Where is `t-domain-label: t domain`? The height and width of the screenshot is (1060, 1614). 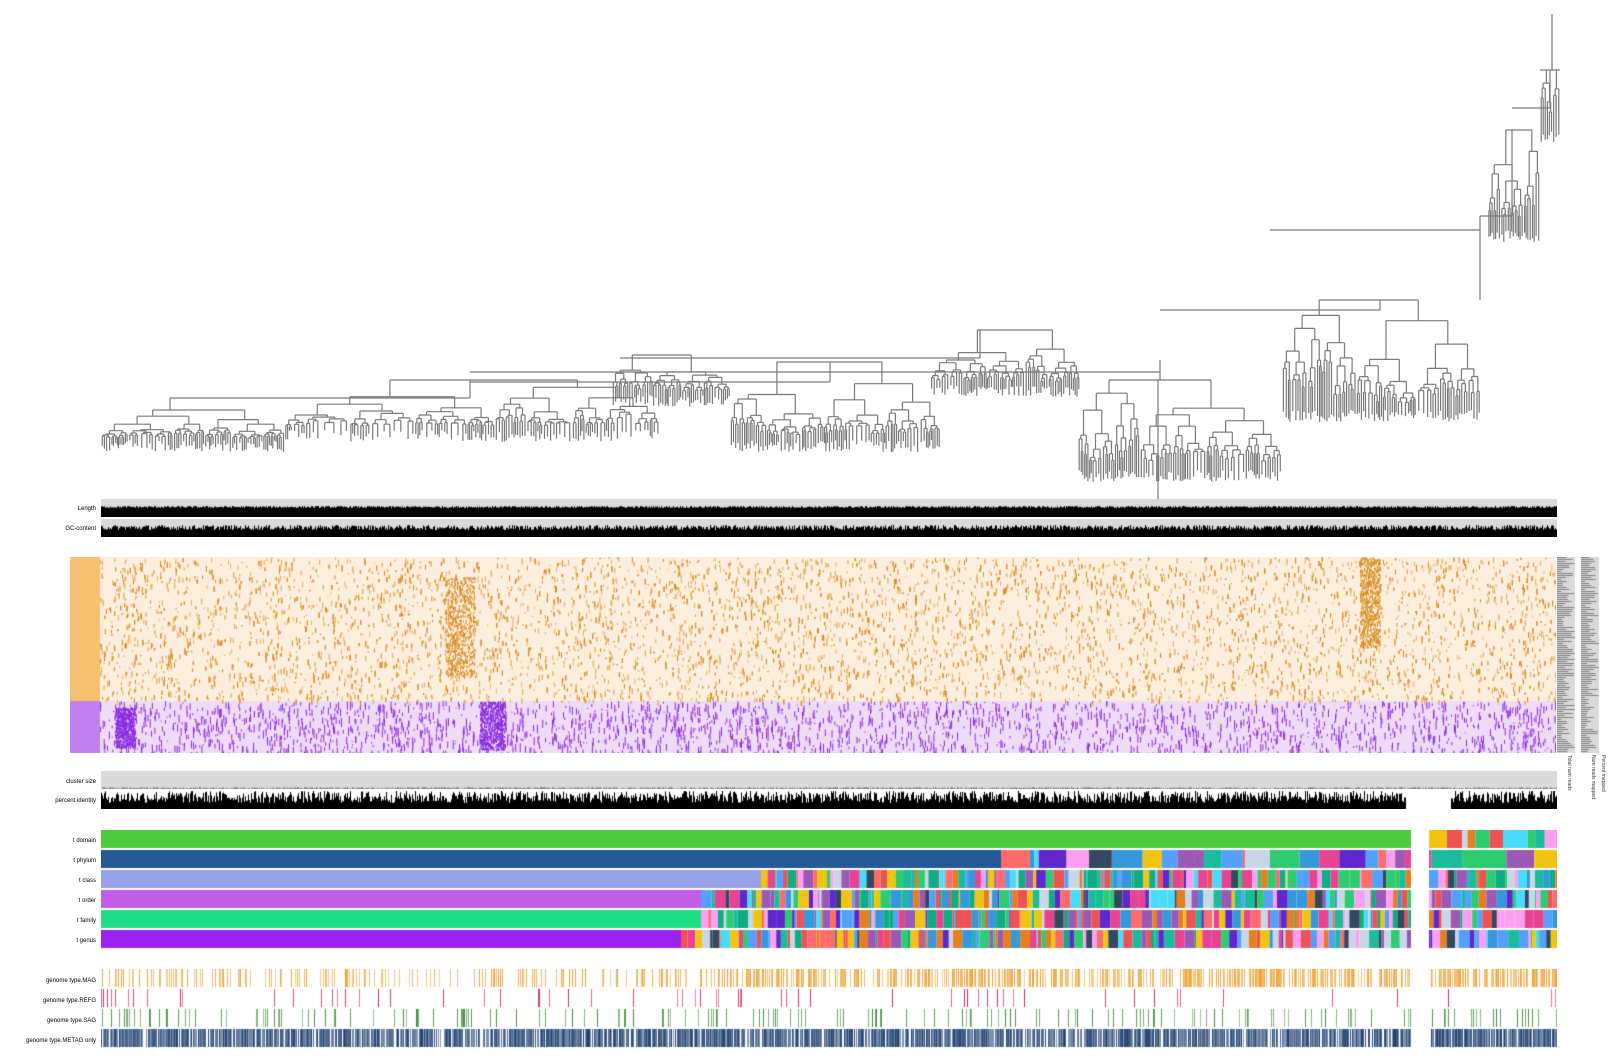 t-domain-label: t domain is located at coordinates (84, 841).